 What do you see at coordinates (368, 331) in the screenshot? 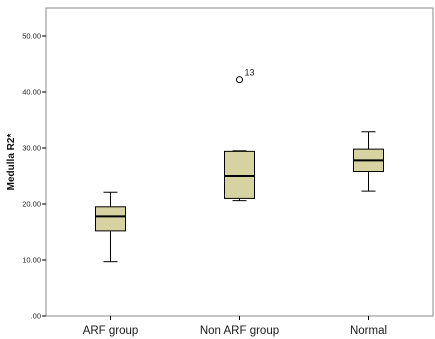
I see `category-label: Normal` at bounding box center [368, 331].